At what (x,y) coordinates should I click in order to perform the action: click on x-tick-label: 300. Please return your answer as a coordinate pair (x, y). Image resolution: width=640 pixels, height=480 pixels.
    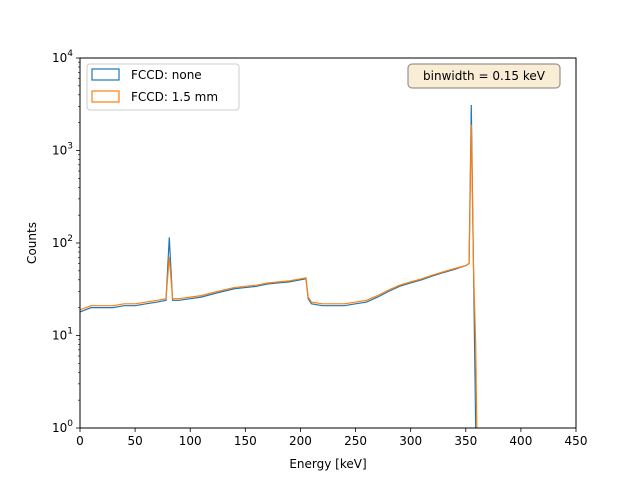
    Looking at the image, I should click on (410, 441).